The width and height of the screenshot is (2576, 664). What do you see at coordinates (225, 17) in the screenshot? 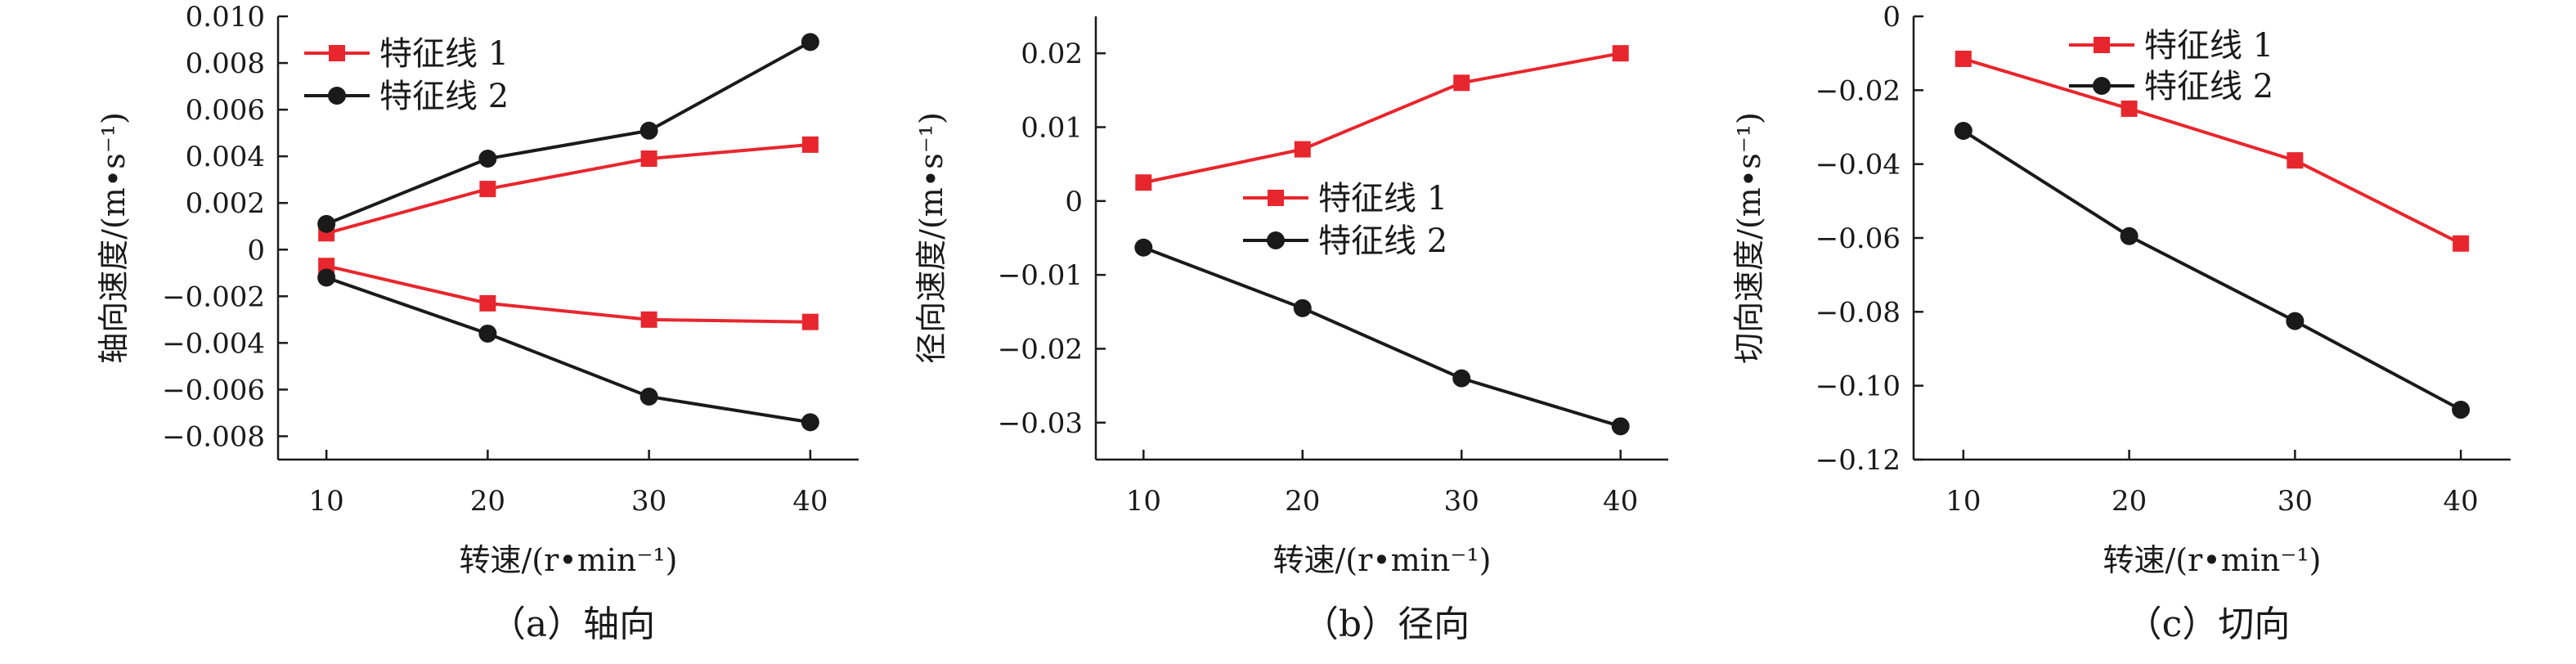
I see `axial-y-tick-label: 0.010` at bounding box center [225, 17].